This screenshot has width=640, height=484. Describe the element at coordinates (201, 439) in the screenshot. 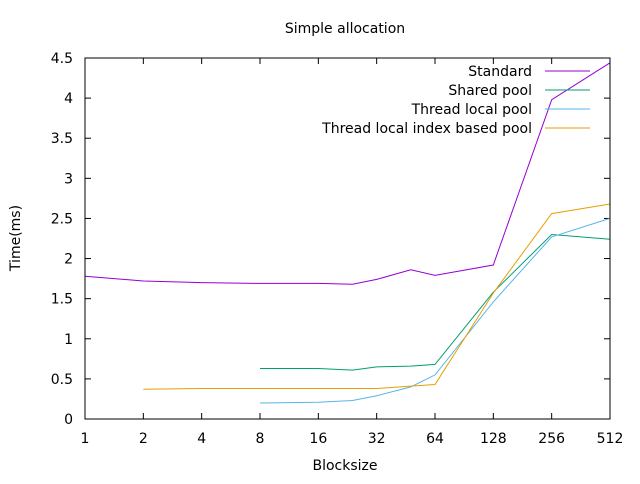

I see `x-tick-label: 4` at that location.